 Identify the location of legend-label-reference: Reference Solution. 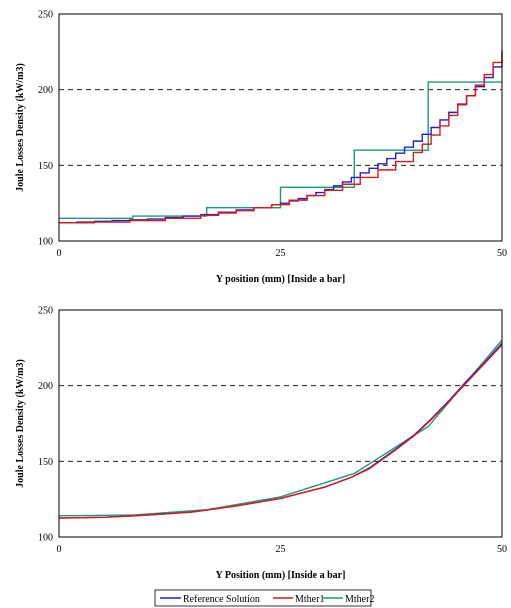
(221, 599).